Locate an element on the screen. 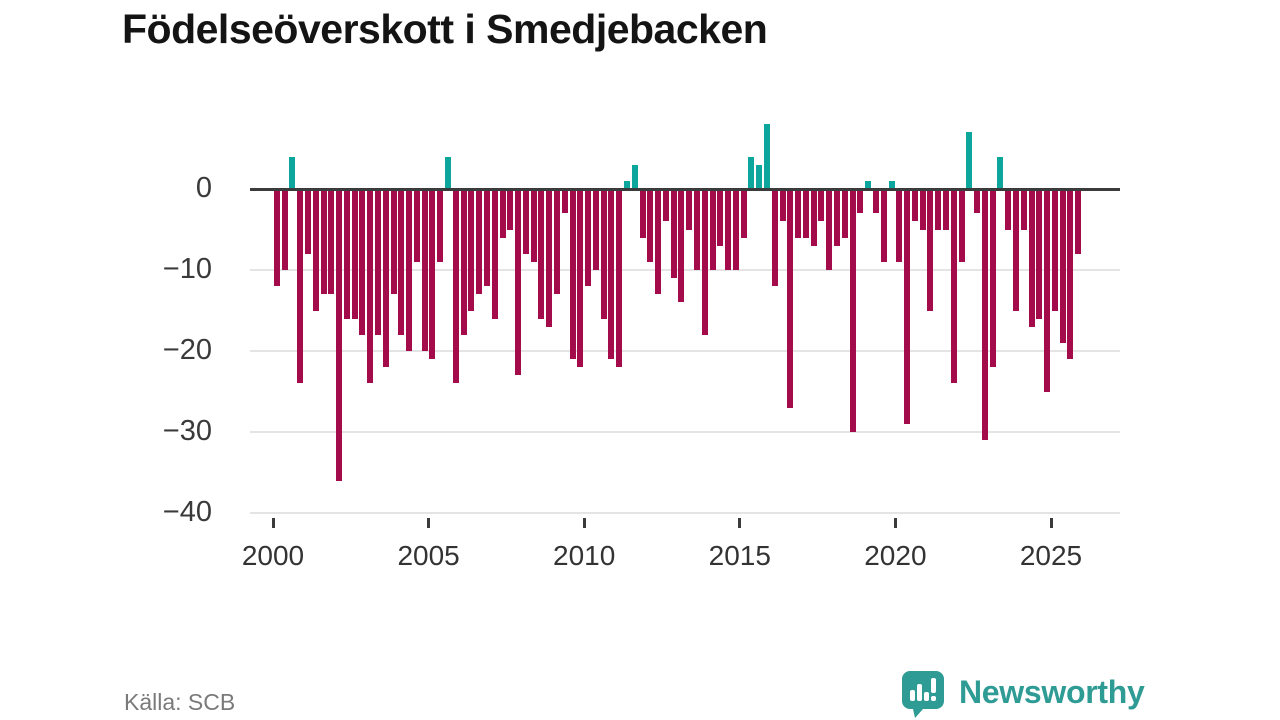 The image size is (1280, 720). x-tick-label: 2020 is located at coordinates (895, 555).